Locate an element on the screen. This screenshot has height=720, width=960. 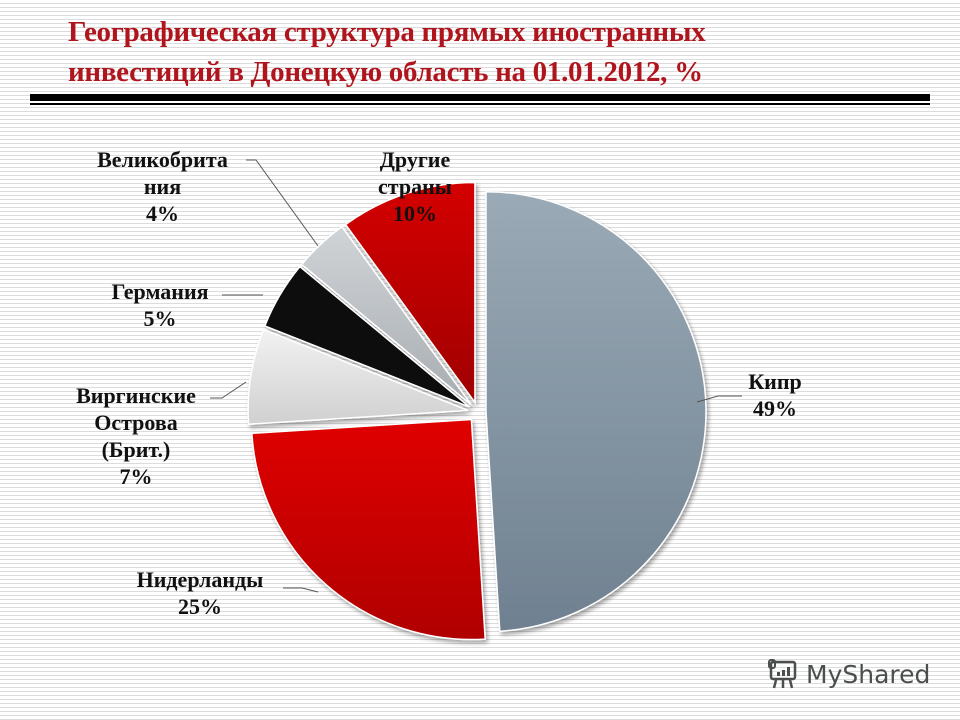
label-other-line1: Другие is located at coordinates (415, 159).